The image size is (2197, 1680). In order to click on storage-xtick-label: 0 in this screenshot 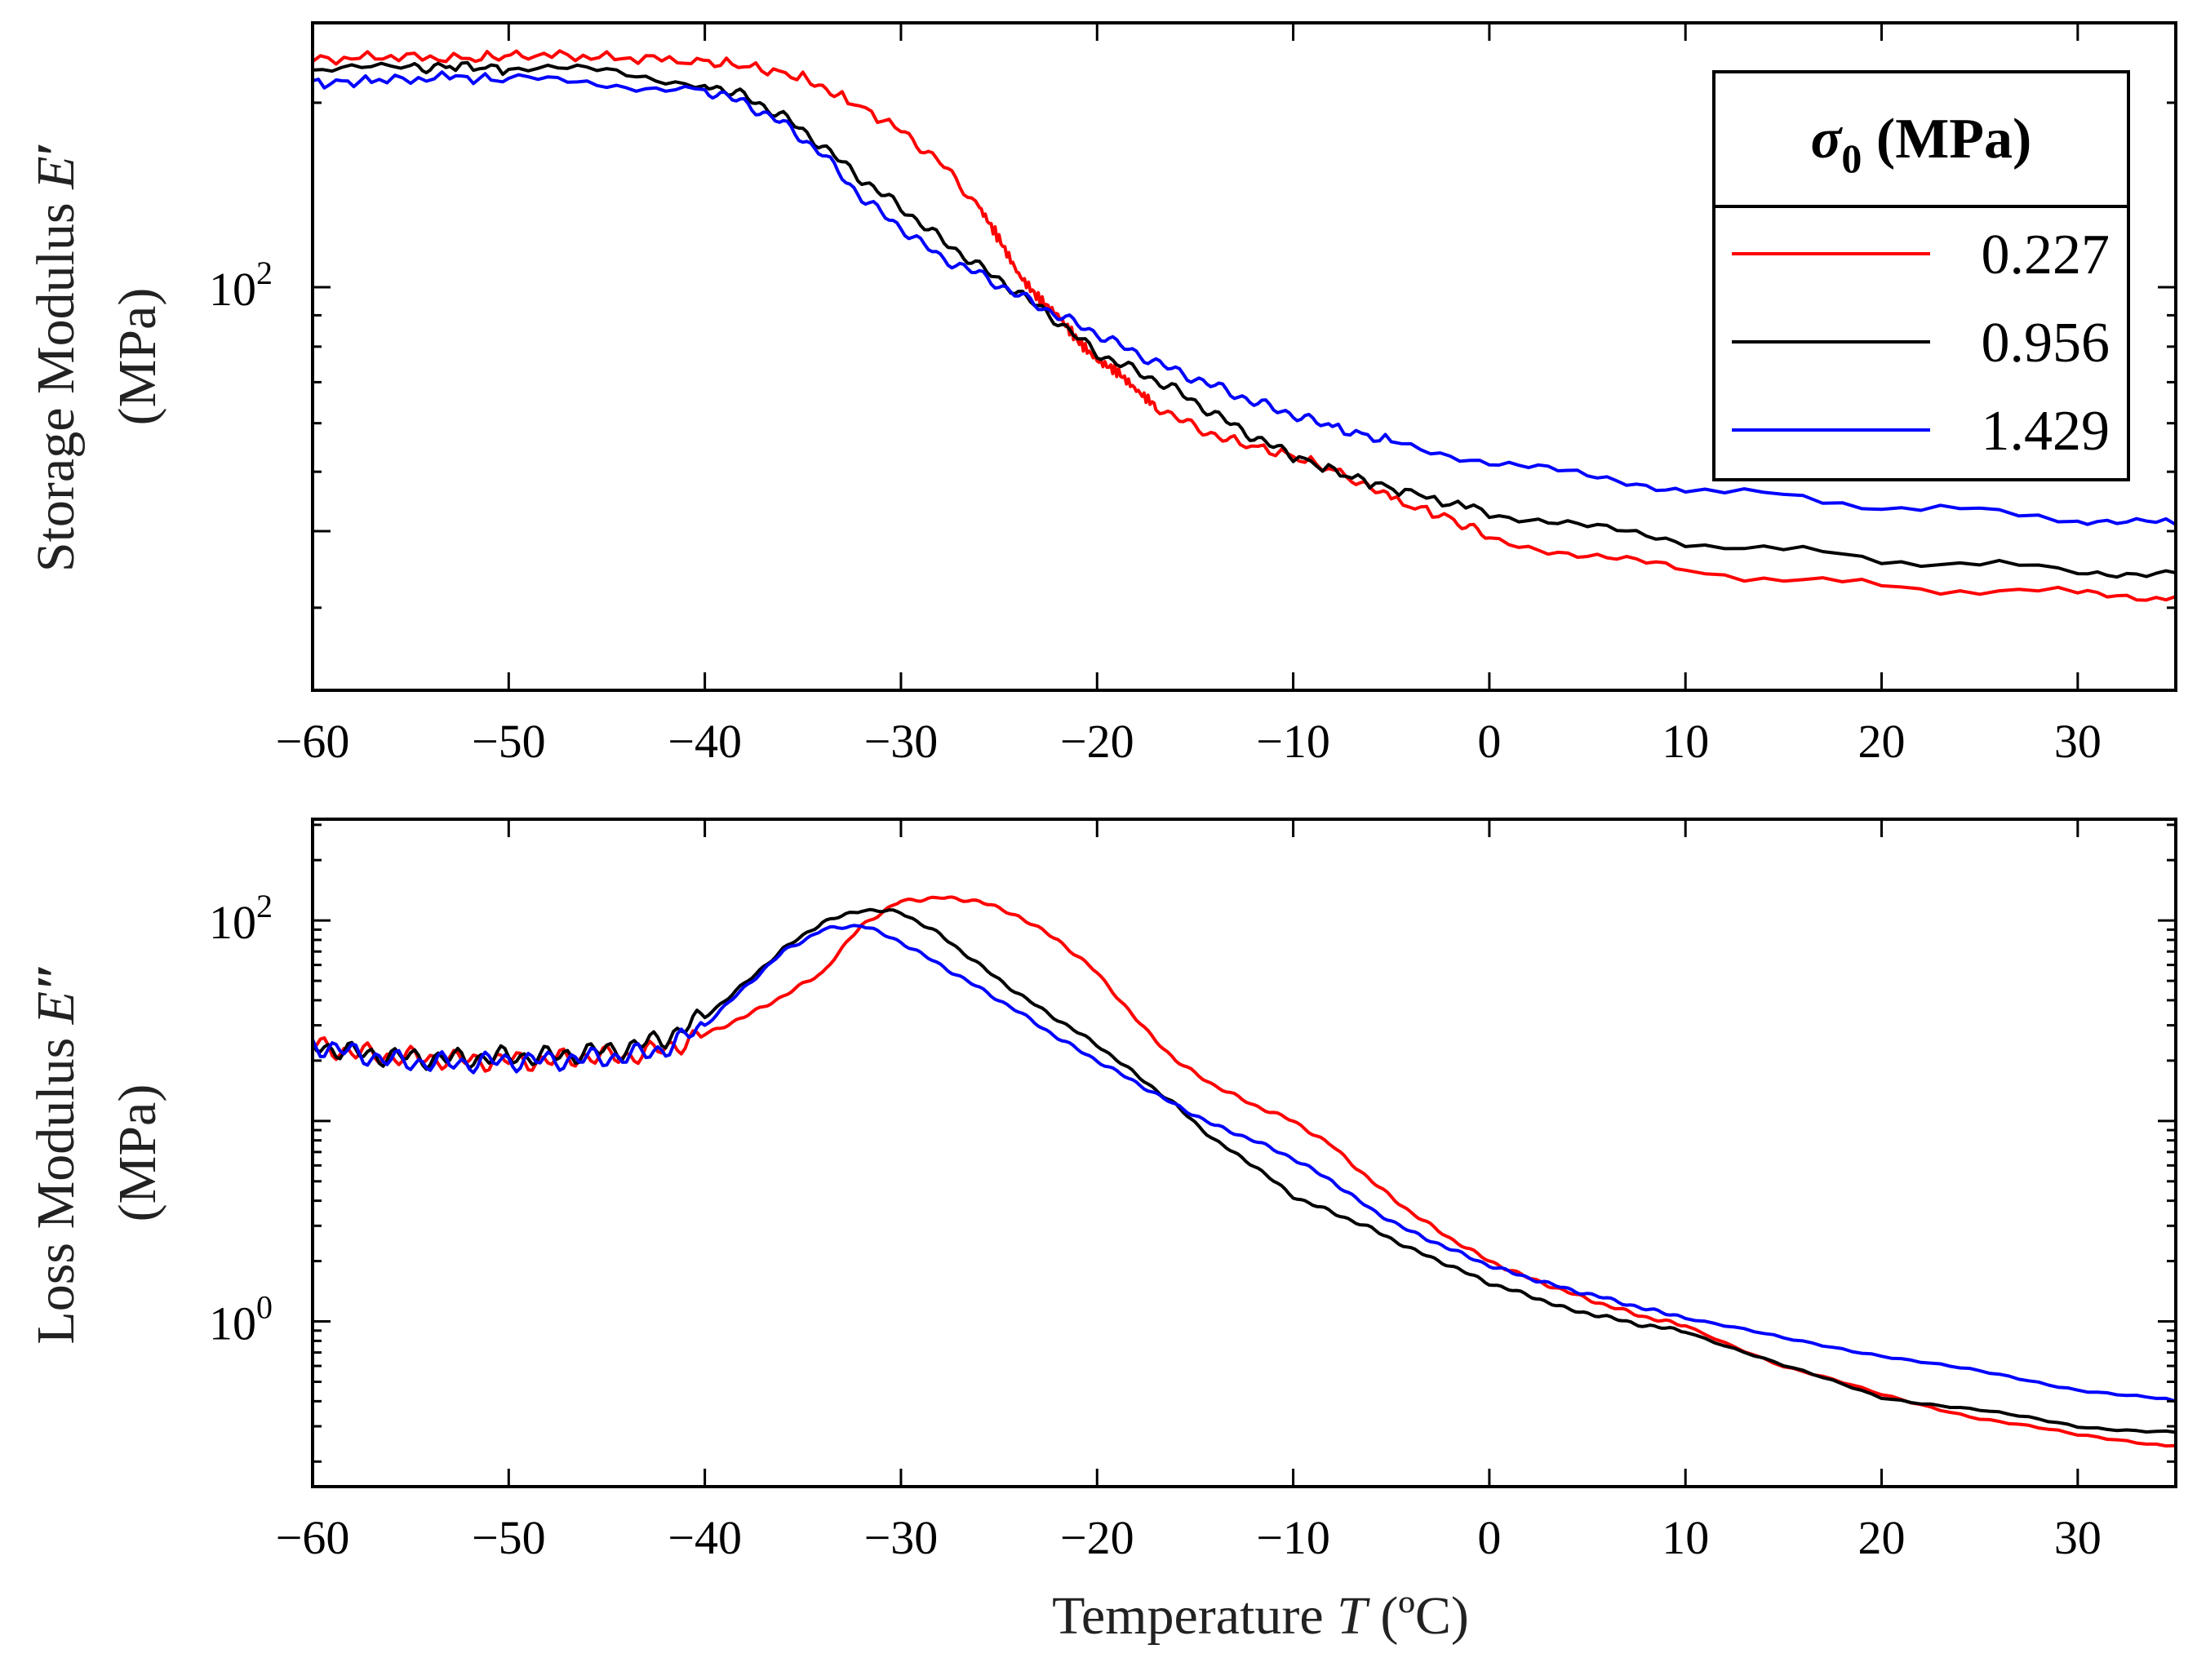, I will do `click(1489, 741)`.